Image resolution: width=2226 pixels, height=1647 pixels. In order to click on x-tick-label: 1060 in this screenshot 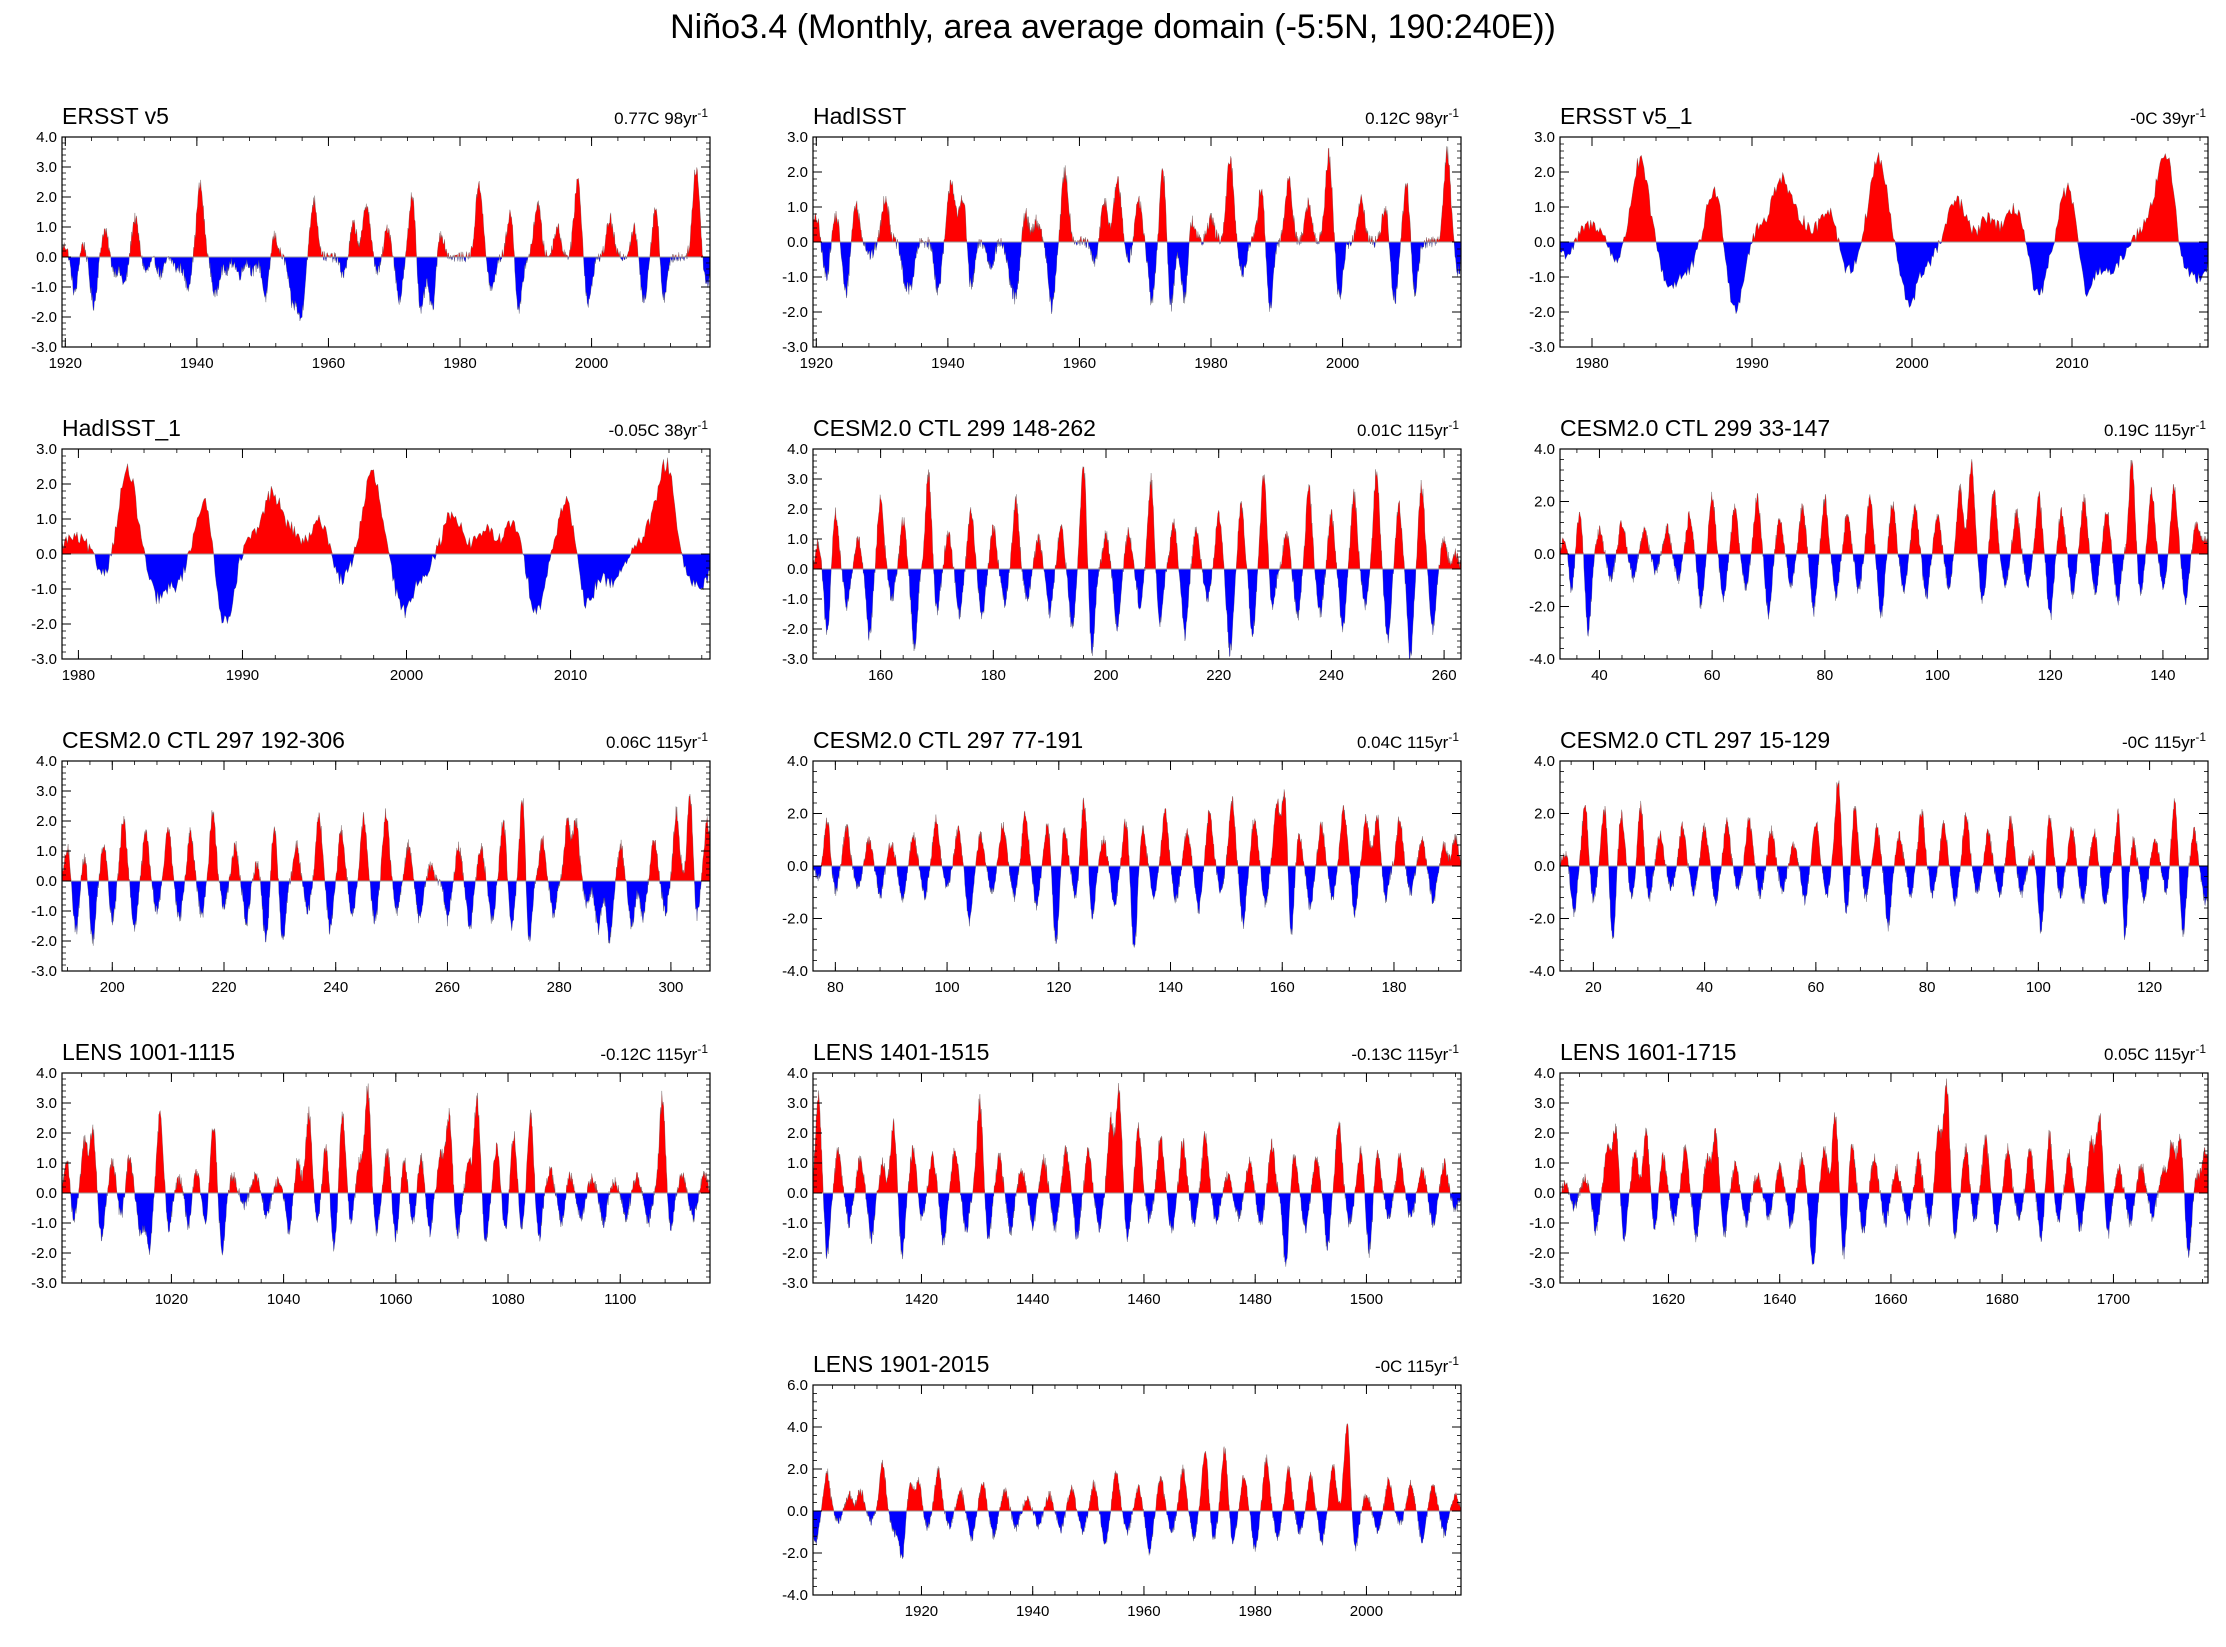, I will do `click(395, 1299)`.